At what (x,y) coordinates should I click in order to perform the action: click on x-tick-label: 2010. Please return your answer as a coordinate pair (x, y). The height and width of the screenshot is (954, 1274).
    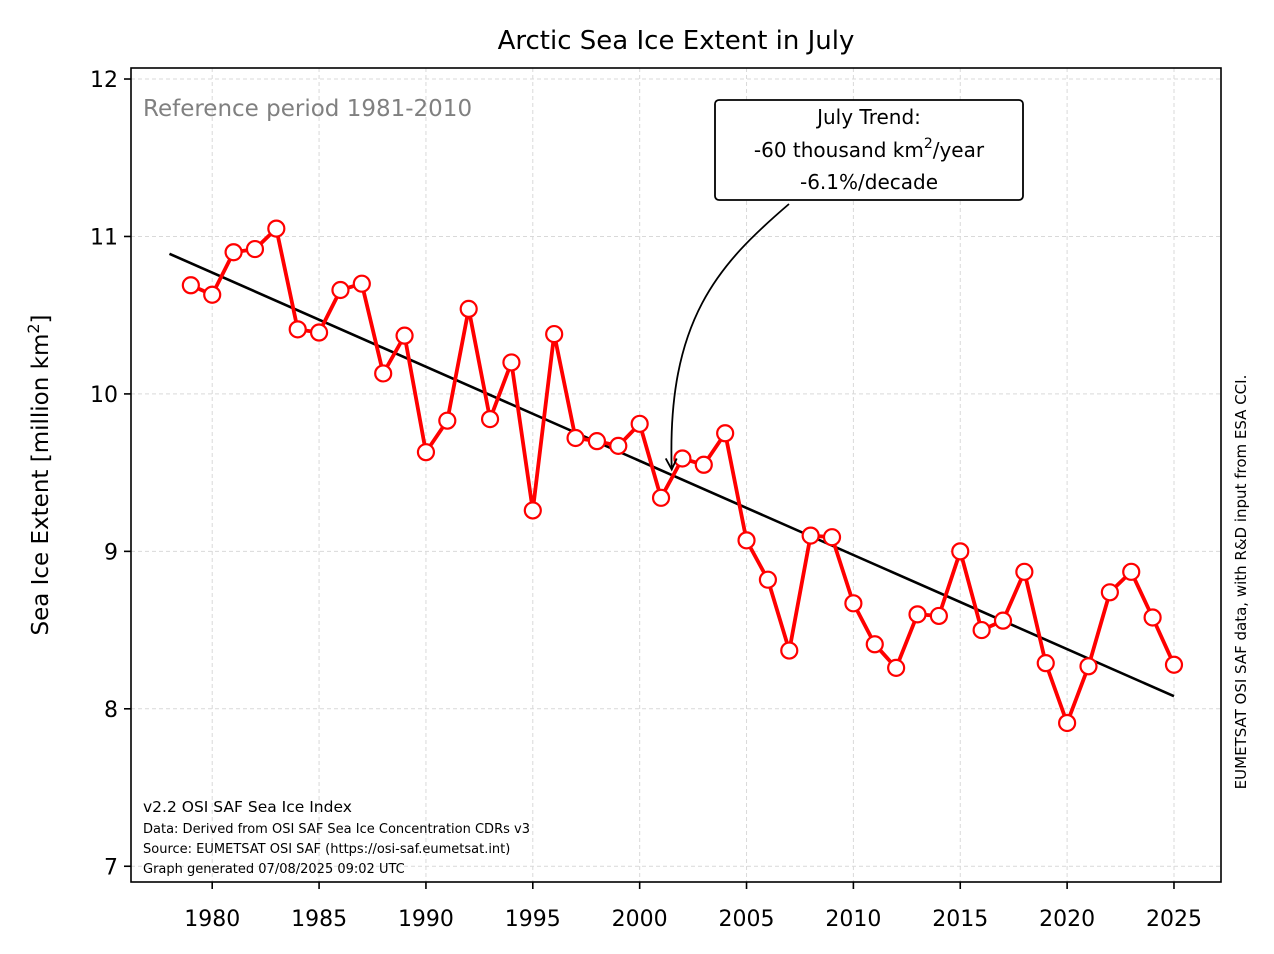
    Looking at the image, I should click on (853, 919).